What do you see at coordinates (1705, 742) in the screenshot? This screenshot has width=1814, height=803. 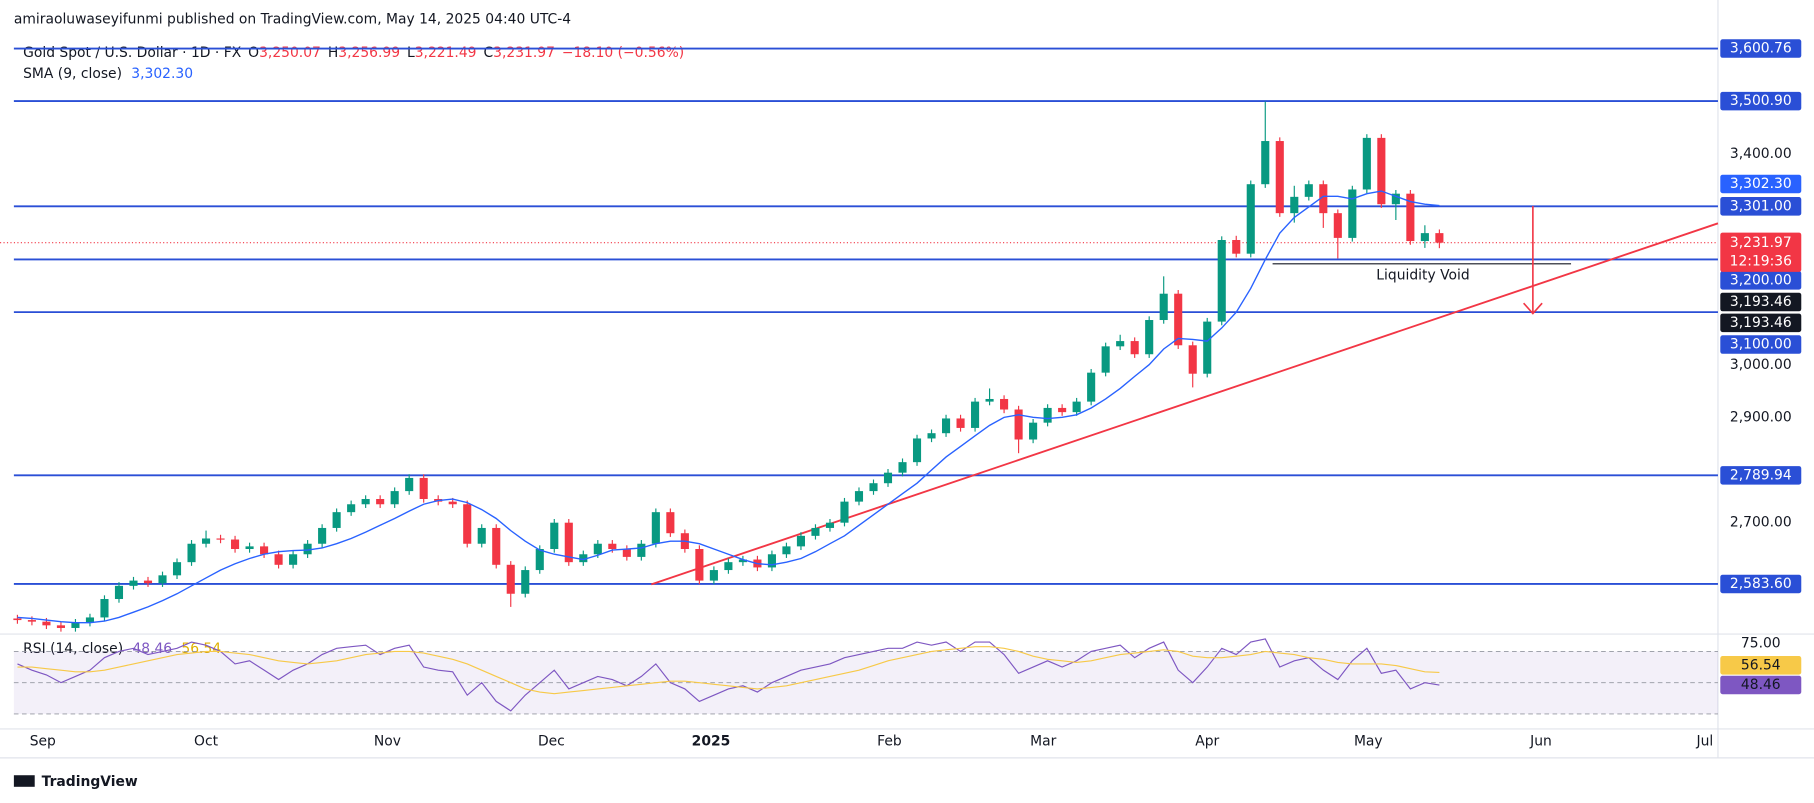 I see `x-tick-label: Jul` at bounding box center [1705, 742].